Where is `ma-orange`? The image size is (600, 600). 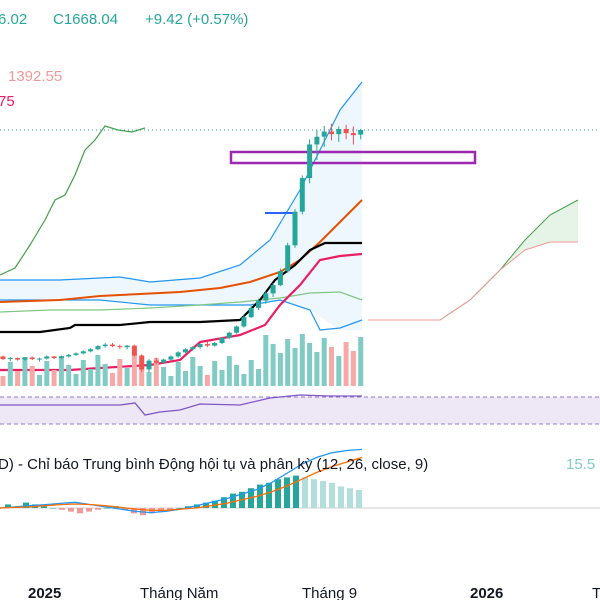
ma-orange is located at coordinates (181, 251).